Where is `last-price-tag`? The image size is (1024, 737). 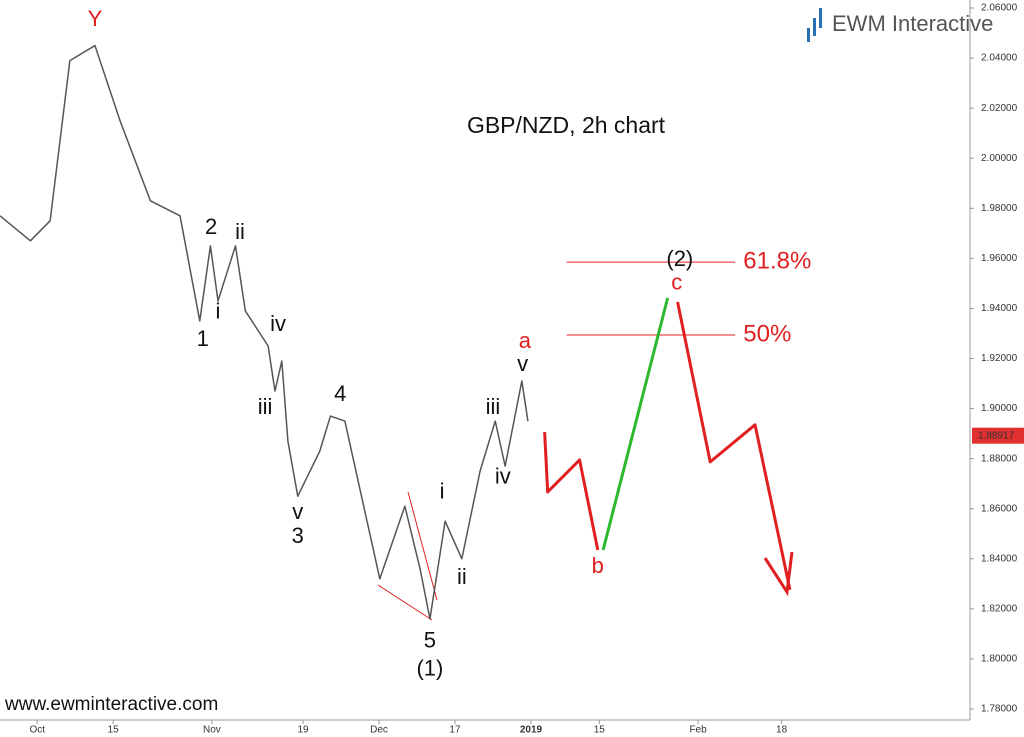
last-price-tag is located at coordinates (998, 435).